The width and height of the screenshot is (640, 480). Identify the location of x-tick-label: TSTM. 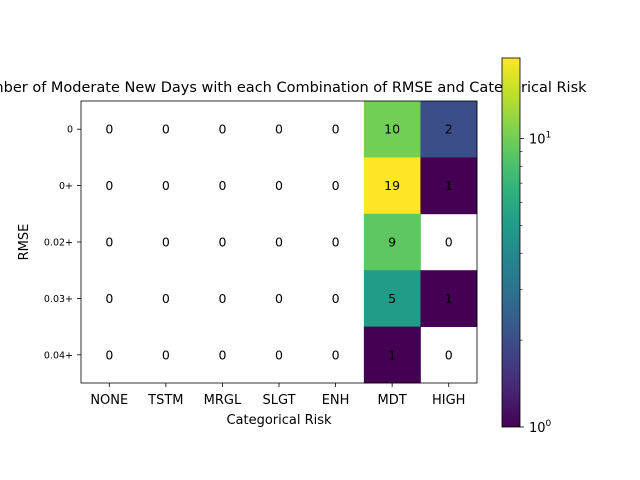
(165, 400).